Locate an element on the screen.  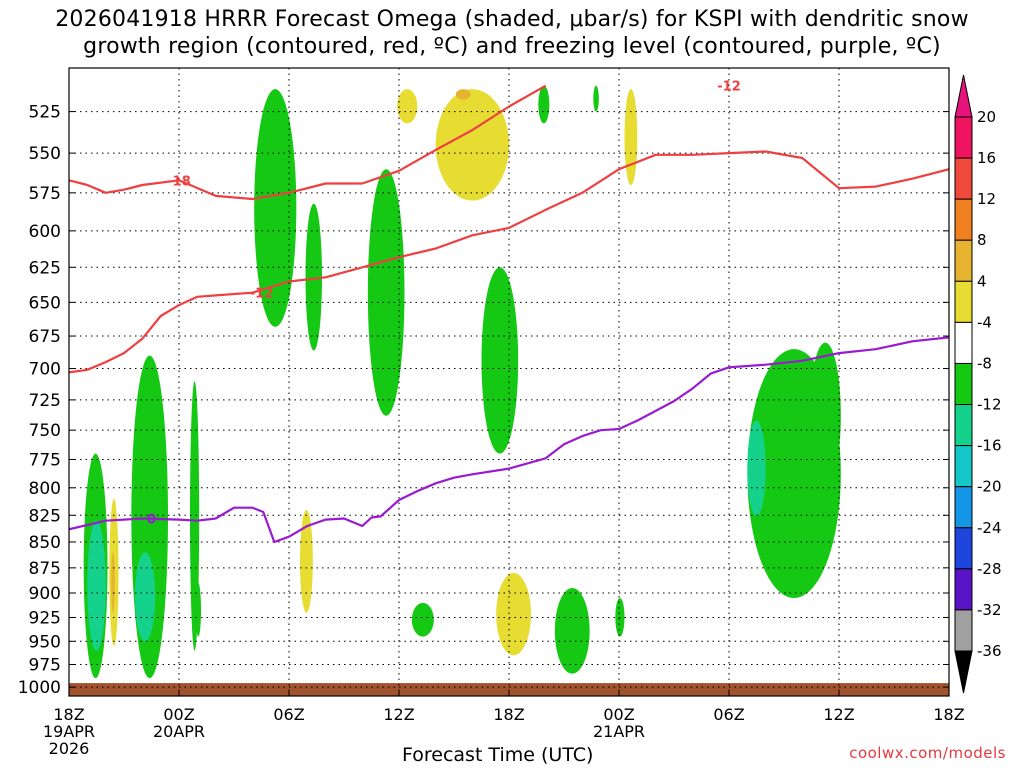
colorbar-label: -20 is located at coordinates (989, 487).